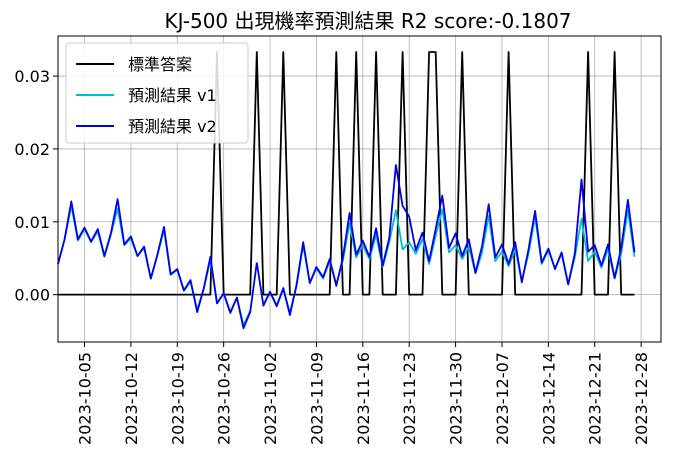 The height and width of the screenshot is (464, 687). What do you see at coordinates (548, 398) in the screenshot?
I see `x-tick-label: 2023-12-14` at bounding box center [548, 398].